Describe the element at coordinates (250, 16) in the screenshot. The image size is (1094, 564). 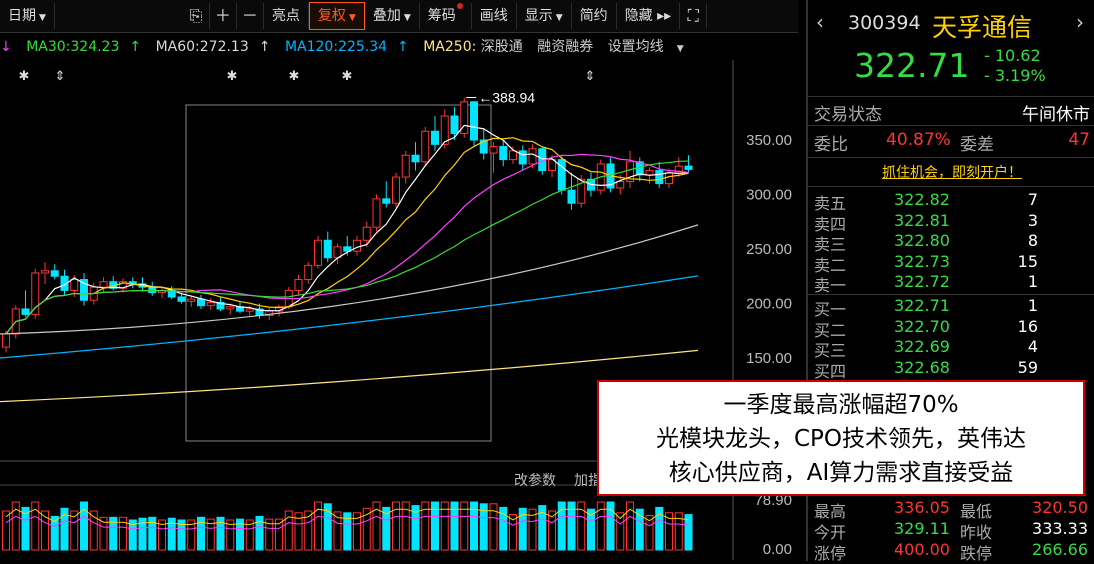
I see `zoom-out-icon: －` at that location.